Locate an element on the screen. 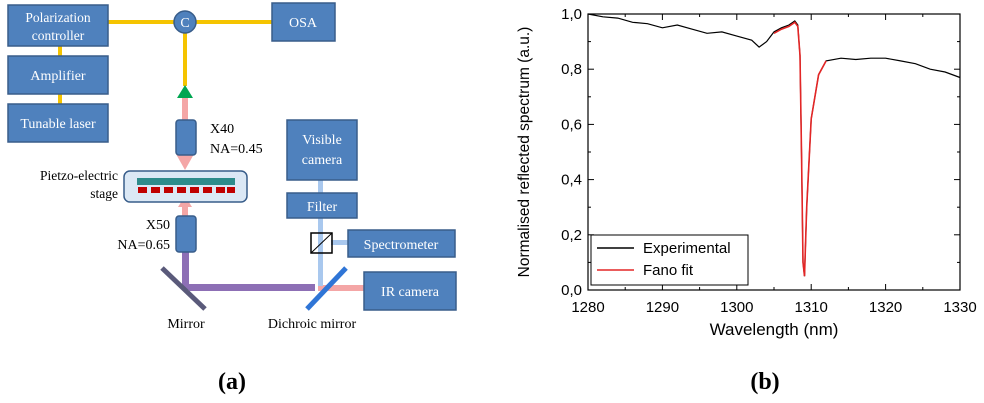 Image resolution: width=984 pixels, height=403 pixels. x-tick-label: 1310 is located at coordinates (811, 307).